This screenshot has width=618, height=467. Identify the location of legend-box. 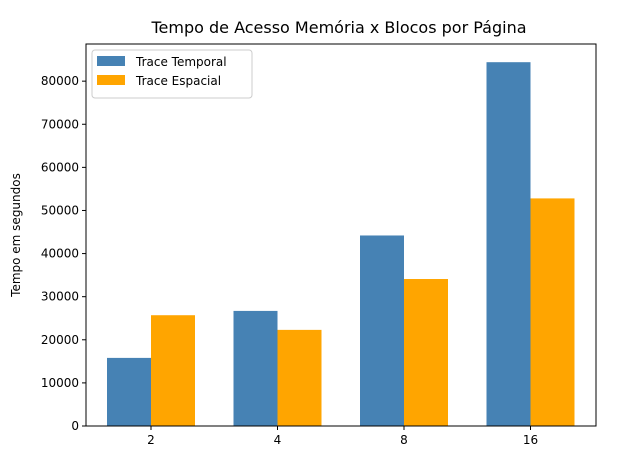
(172, 74).